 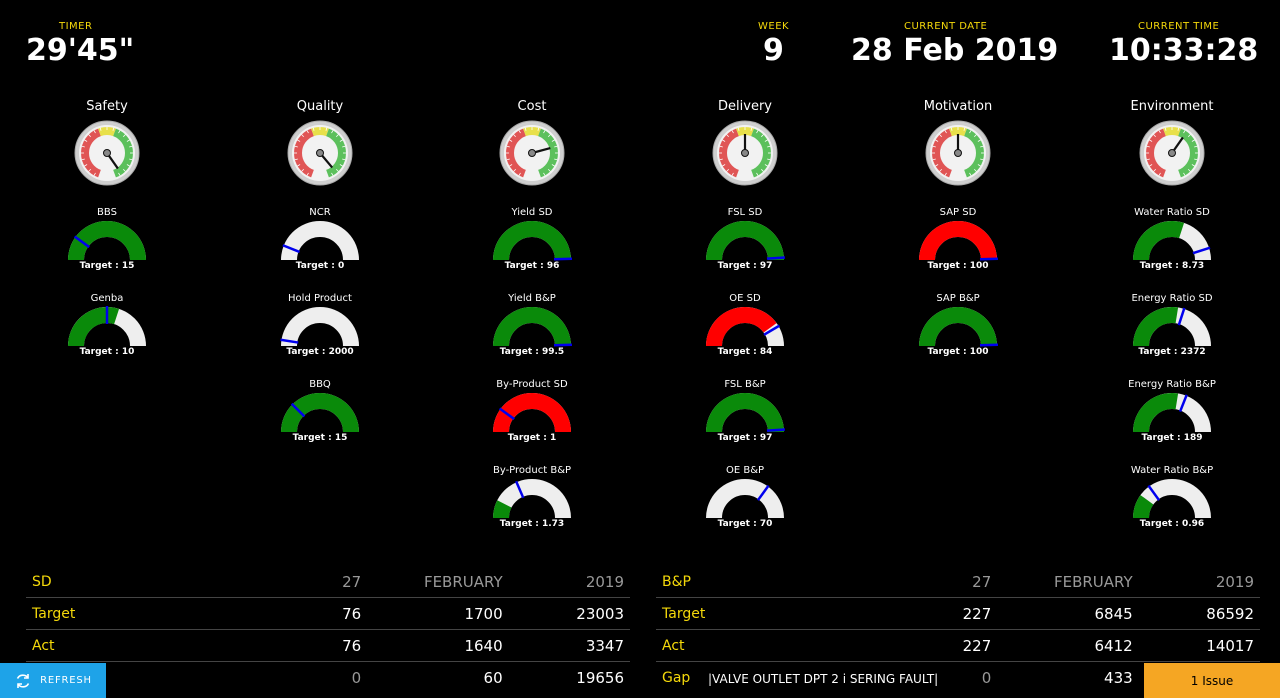 I want to click on kpi-target: Target : 2372, so click(x=1172, y=352).